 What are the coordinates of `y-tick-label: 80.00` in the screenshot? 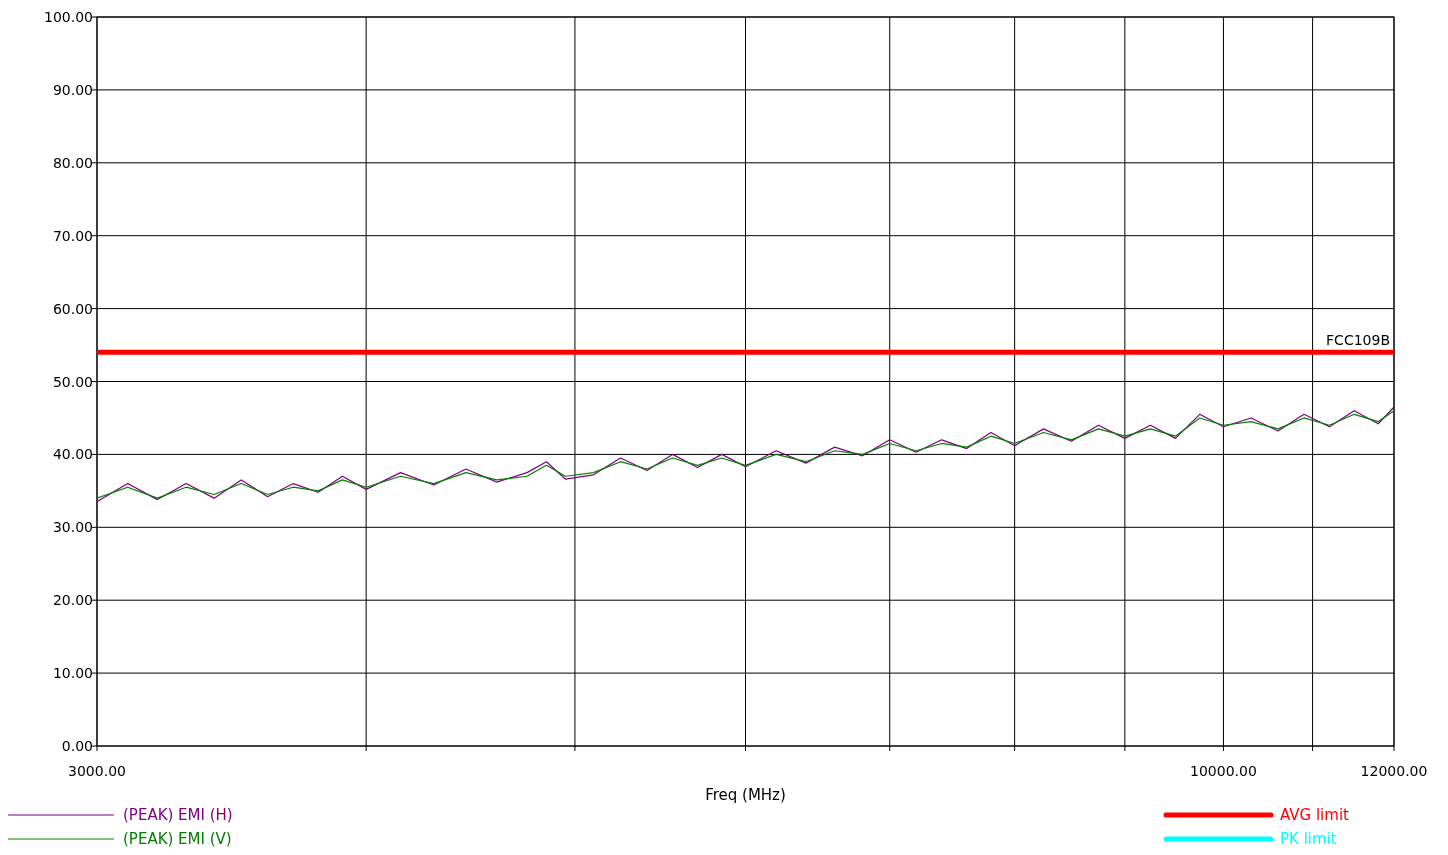 It's located at (72, 162).